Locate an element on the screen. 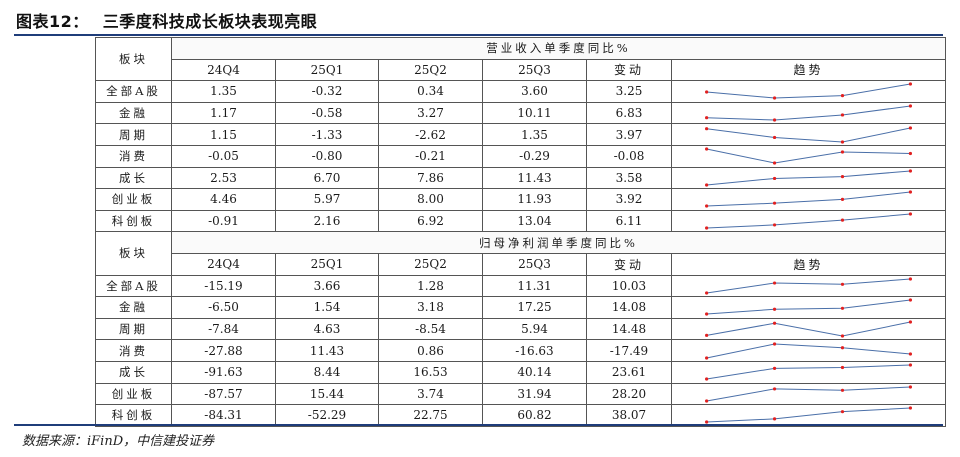 This screenshot has height=457, width=960. bottom-rule is located at coordinates (478, 425).